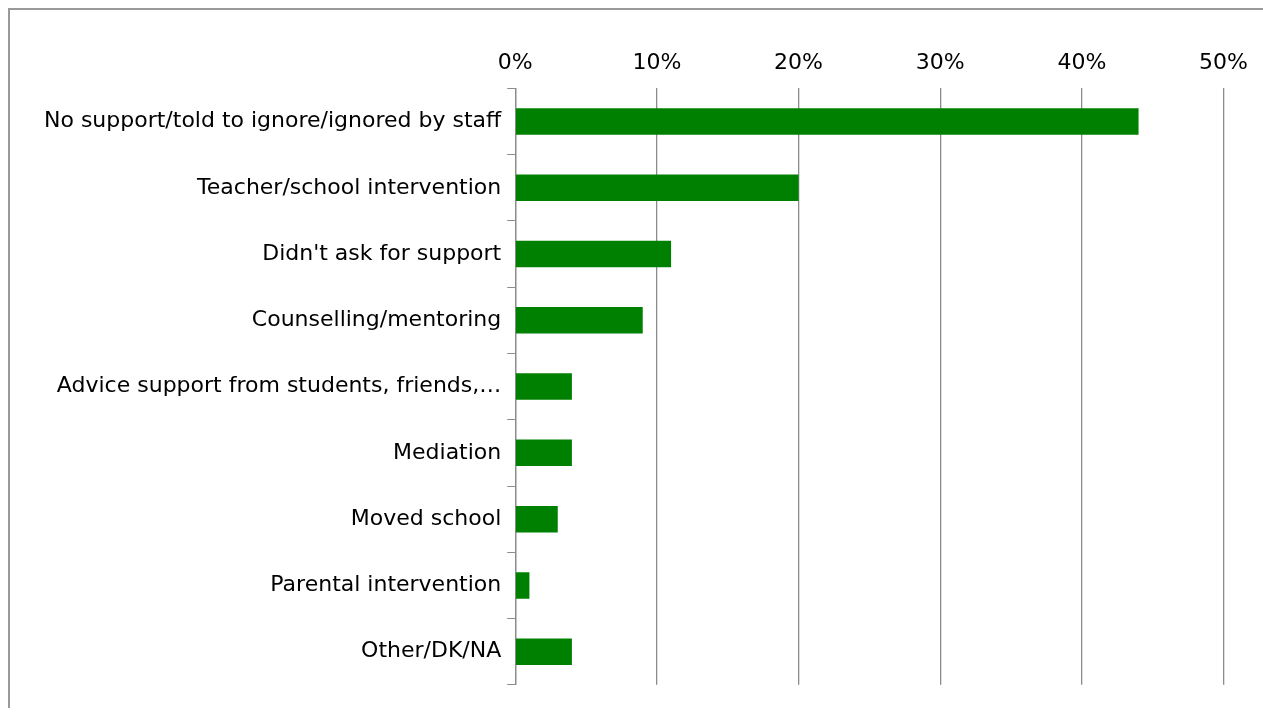 The width and height of the screenshot is (1263, 714). What do you see at coordinates (1223, 61) in the screenshot?
I see `x-tick-label: 50%` at bounding box center [1223, 61].